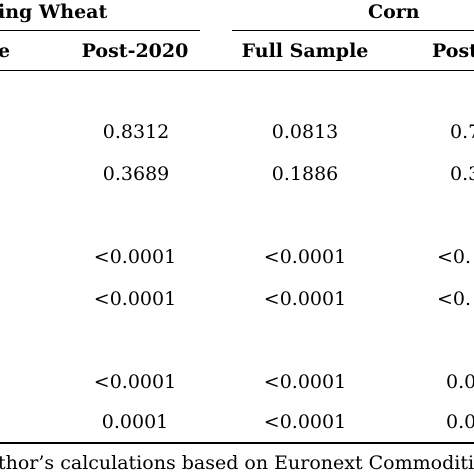 The height and width of the screenshot is (474, 474). Describe the element at coordinates (237, 443) in the screenshot. I see `table-bottom-rule` at that location.